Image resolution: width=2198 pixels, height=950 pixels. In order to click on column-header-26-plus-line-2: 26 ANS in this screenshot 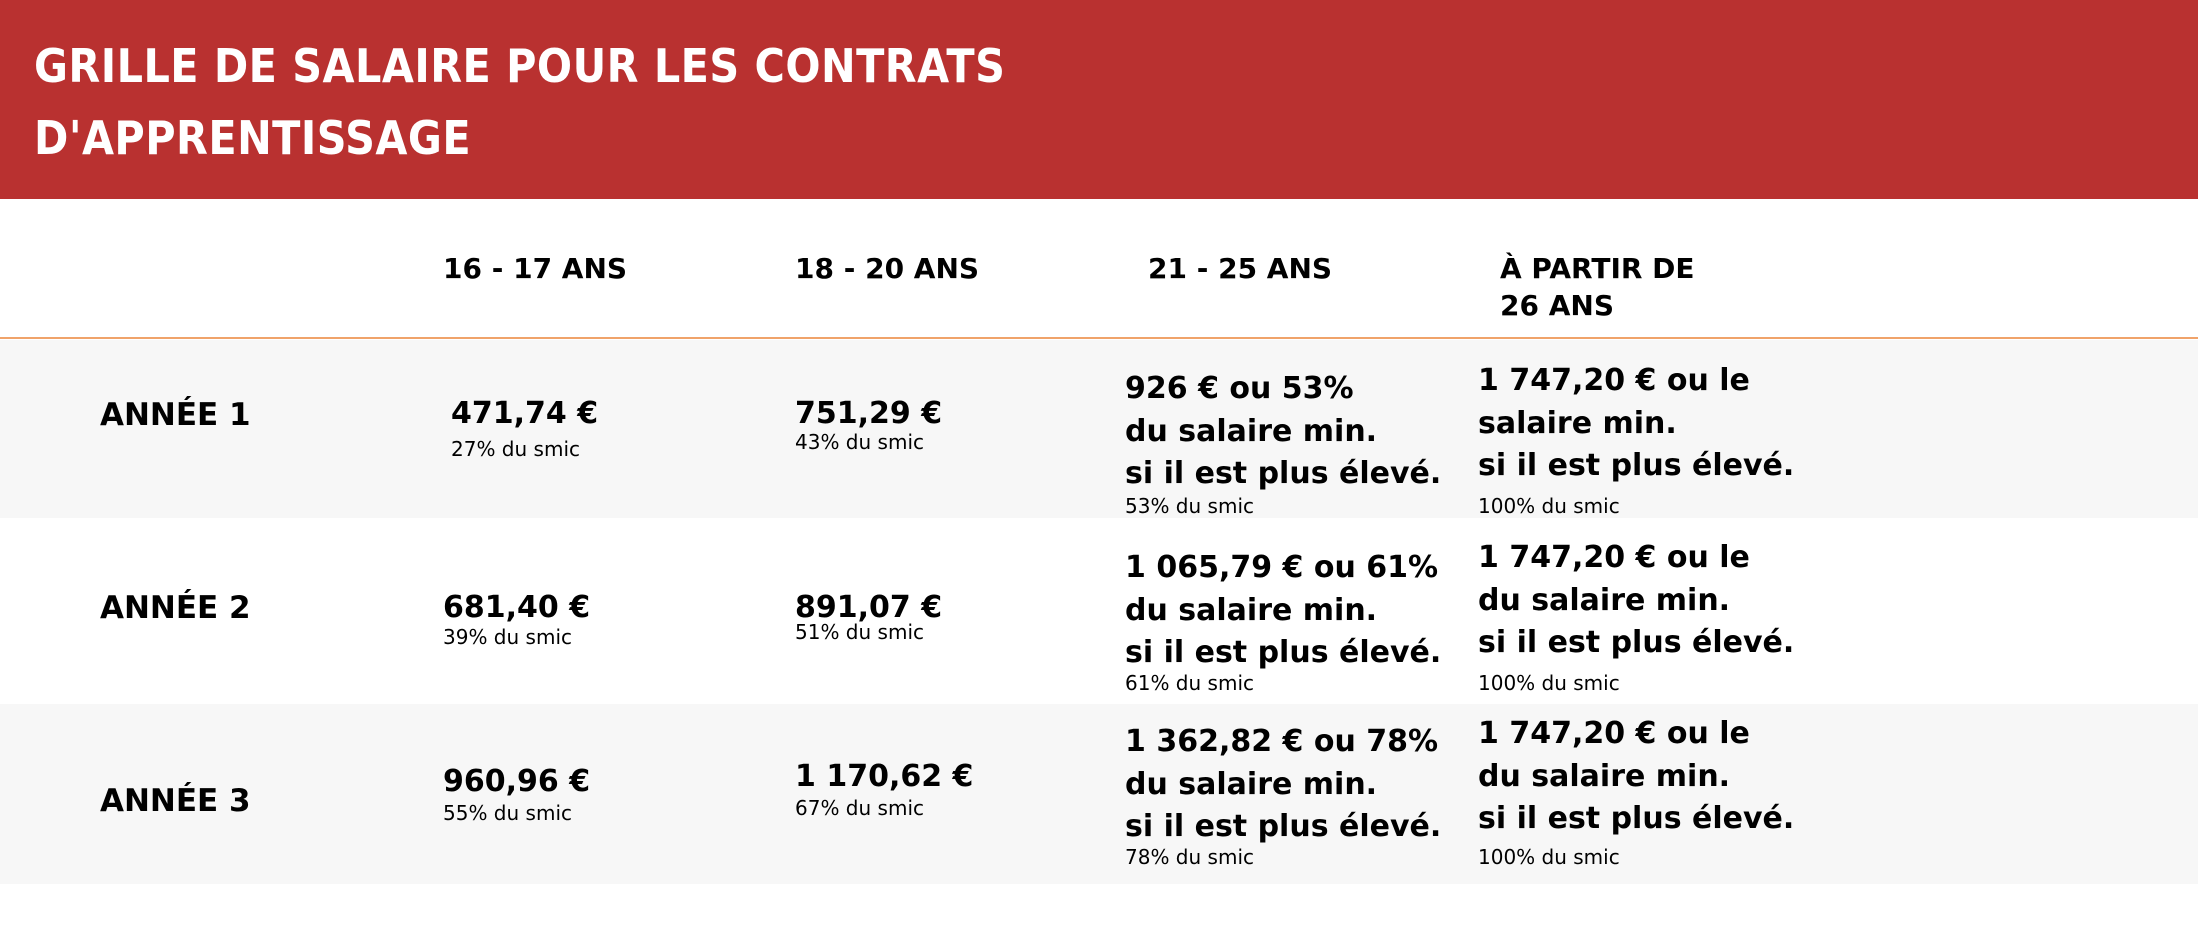, I will do `click(1557, 305)`.